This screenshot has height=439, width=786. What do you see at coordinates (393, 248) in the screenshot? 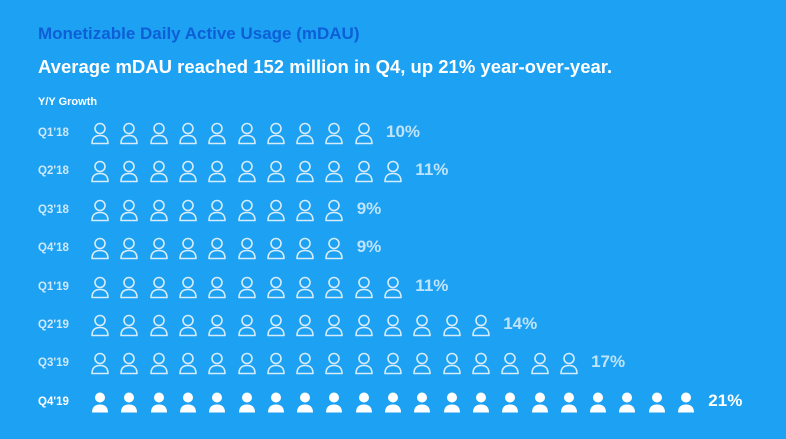
I see `chart-row: Q4'18 9%` at bounding box center [393, 248].